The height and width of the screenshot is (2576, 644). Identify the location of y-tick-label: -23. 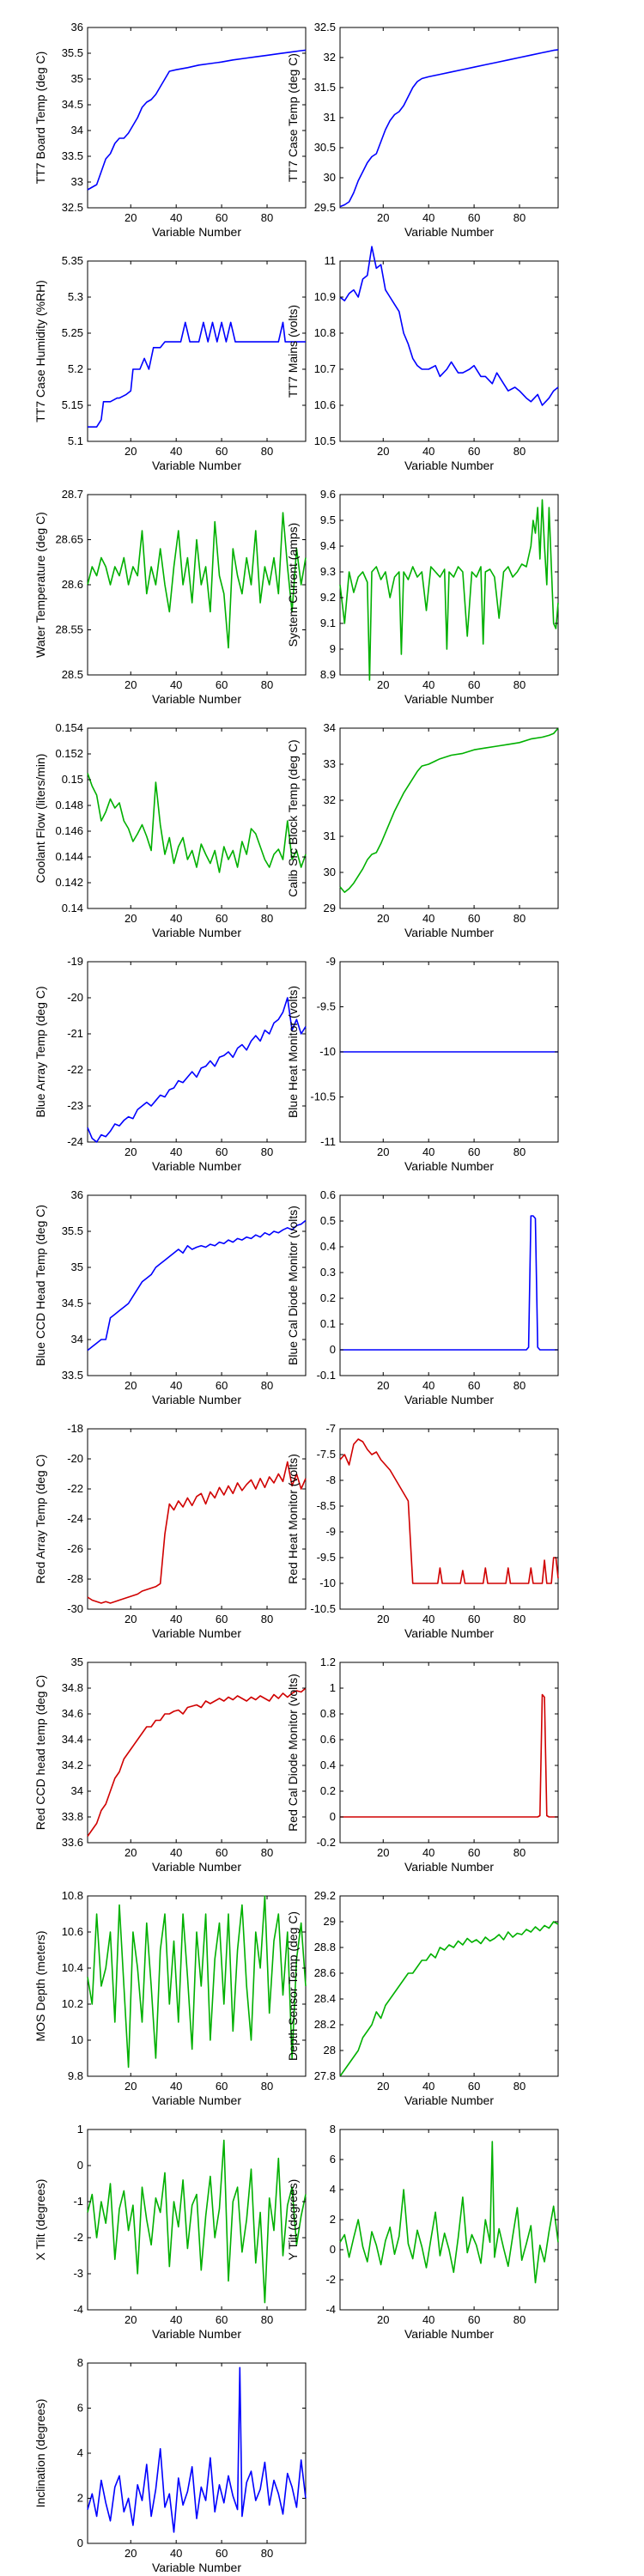
(75, 1105).